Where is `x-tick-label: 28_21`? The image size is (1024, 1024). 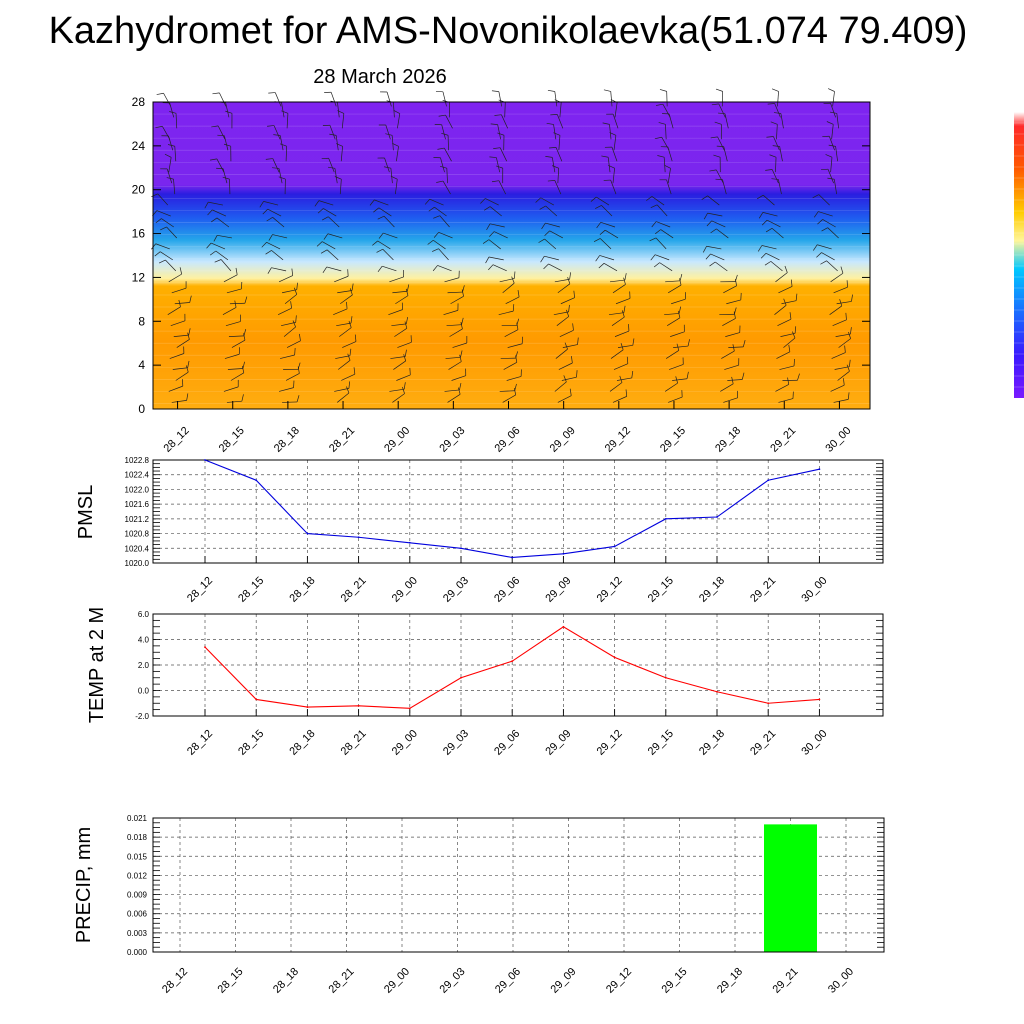
x-tick-label: 28_21 is located at coordinates (354, 590).